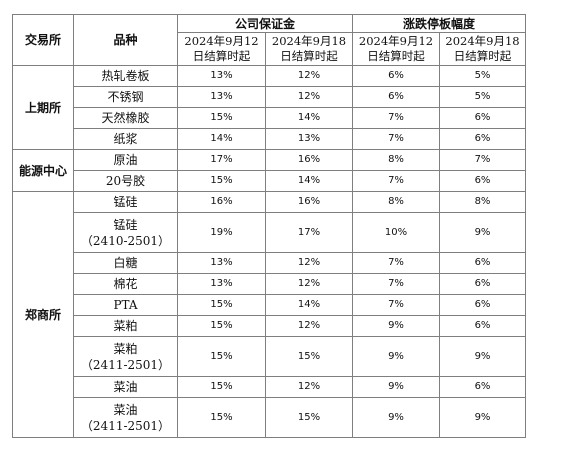 This screenshot has width=562, height=456. I want to click on product-cell: 原油, so click(125, 160).